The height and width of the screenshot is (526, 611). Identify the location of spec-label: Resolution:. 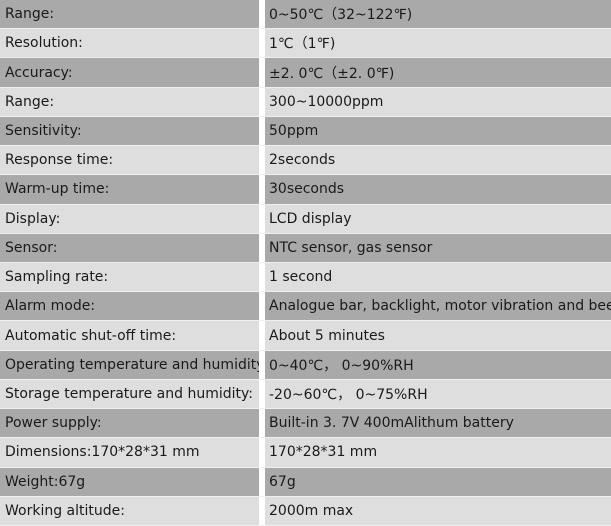
(129, 43).